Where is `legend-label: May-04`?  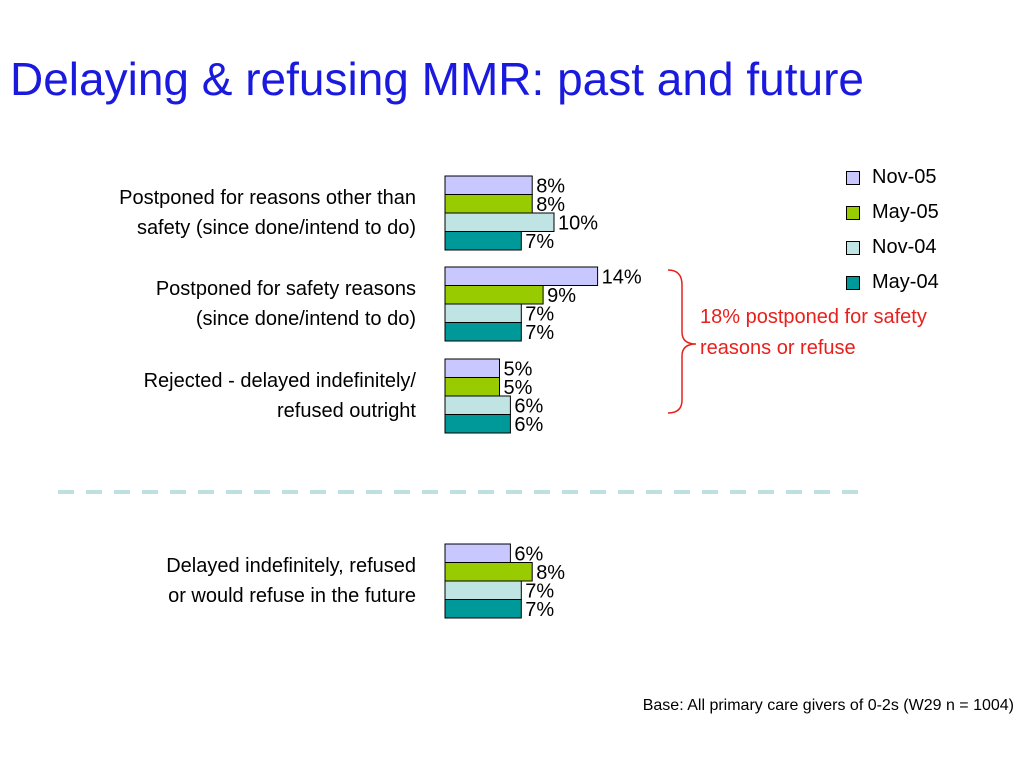
legend-label: May-04 is located at coordinates (905, 282).